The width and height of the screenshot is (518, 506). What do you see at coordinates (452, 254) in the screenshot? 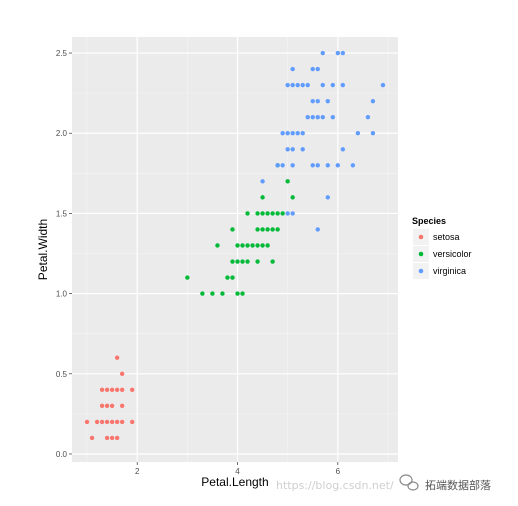
I see `legend-label-versicolor: versicolor` at bounding box center [452, 254].